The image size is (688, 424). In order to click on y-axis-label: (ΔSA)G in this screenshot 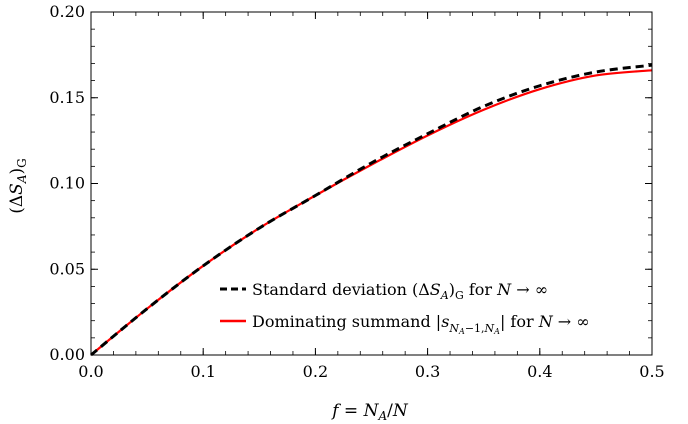, I will do `click(18, 185)`.